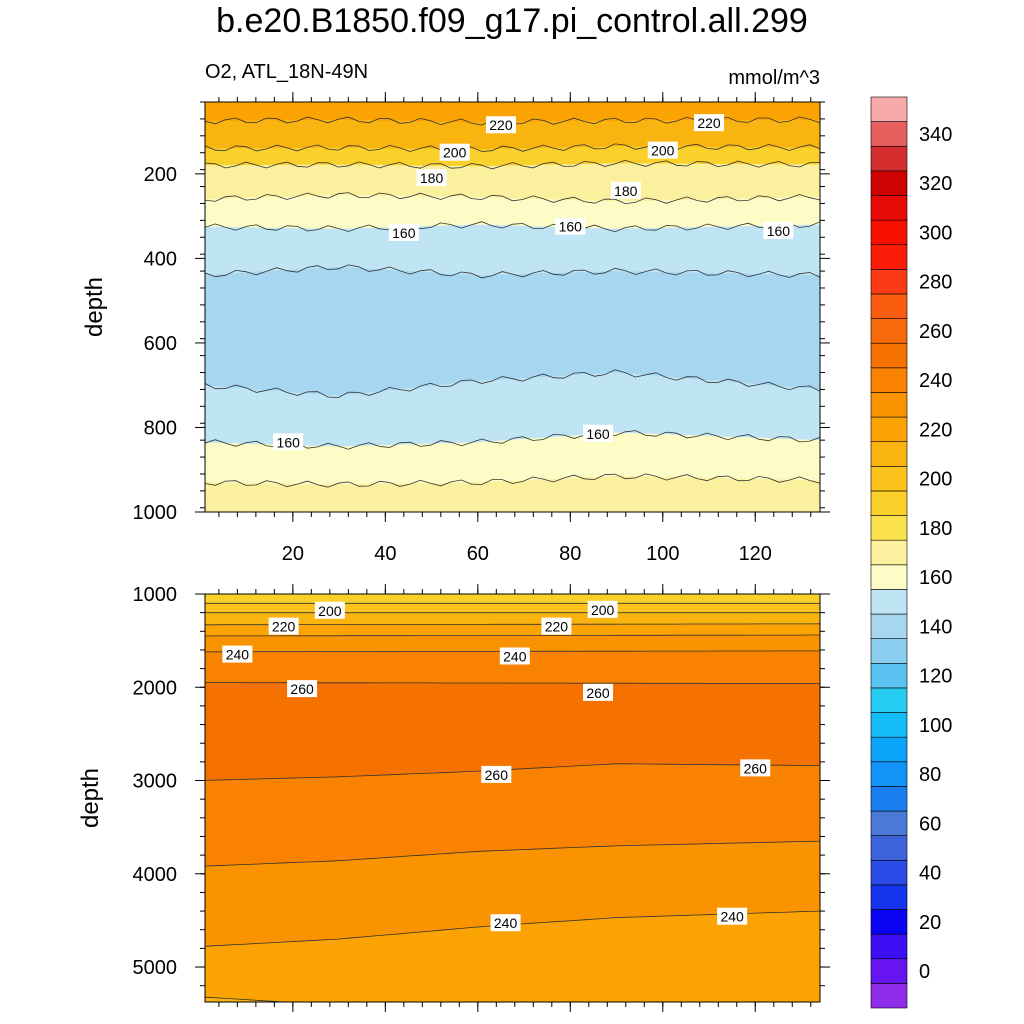 Image resolution: width=1024 pixels, height=1024 pixels. I want to click on colorbar-label: 300, so click(935, 233).